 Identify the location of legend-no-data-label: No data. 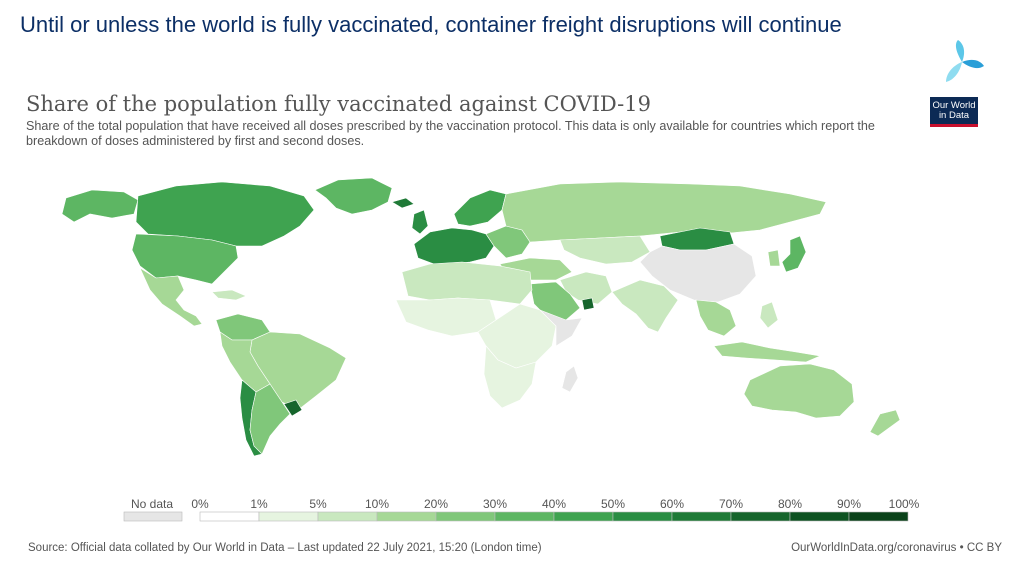
(152, 504).